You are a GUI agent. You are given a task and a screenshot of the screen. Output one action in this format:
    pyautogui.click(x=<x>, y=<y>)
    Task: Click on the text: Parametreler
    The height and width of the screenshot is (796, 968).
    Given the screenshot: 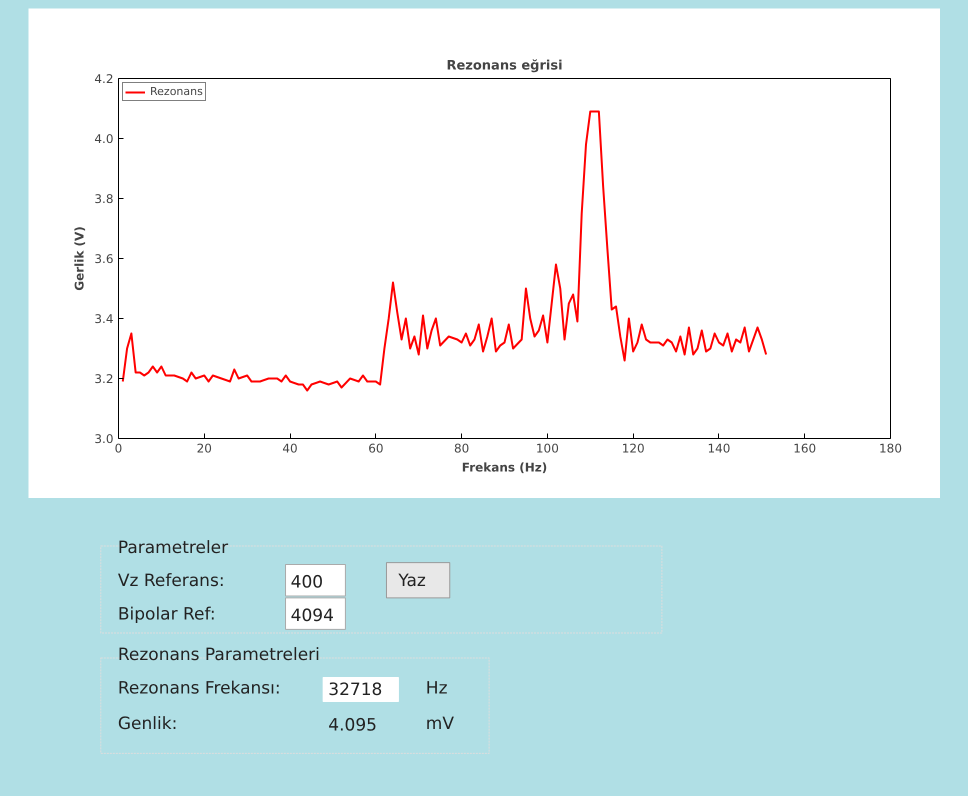 What is the action you would take?
    pyautogui.click(x=173, y=548)
    